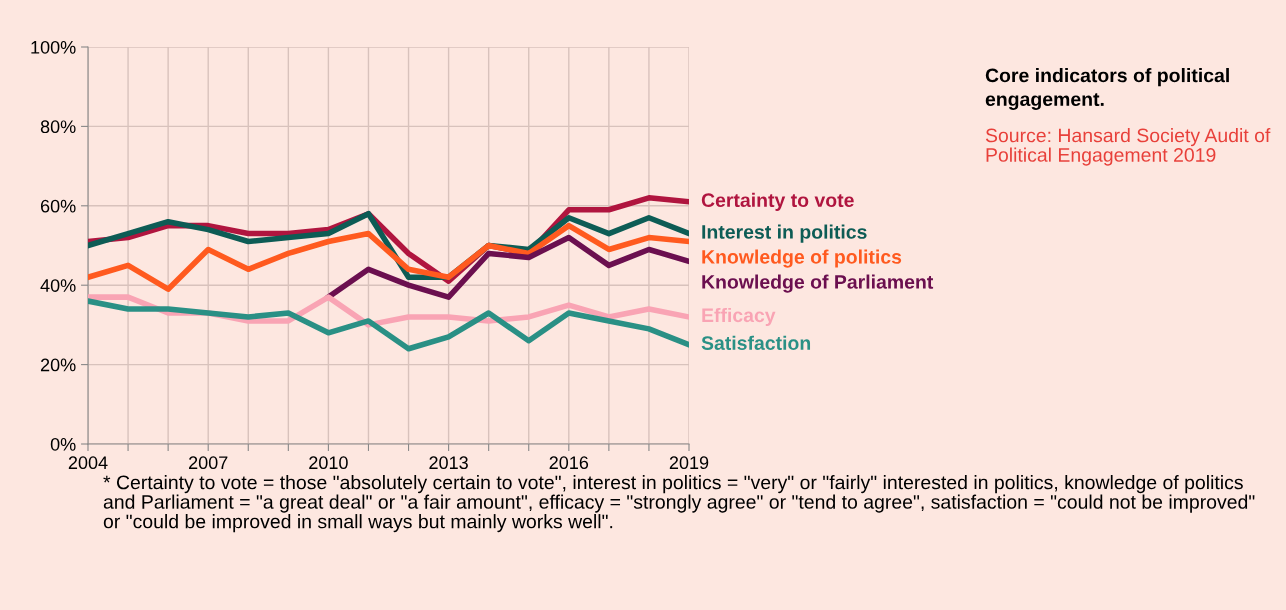 The height and width of the screenshot is (610, 1286). Describe the element at coordinates (208, 463) in the screenshot. I see `x-tick-label: 2007` at that location.